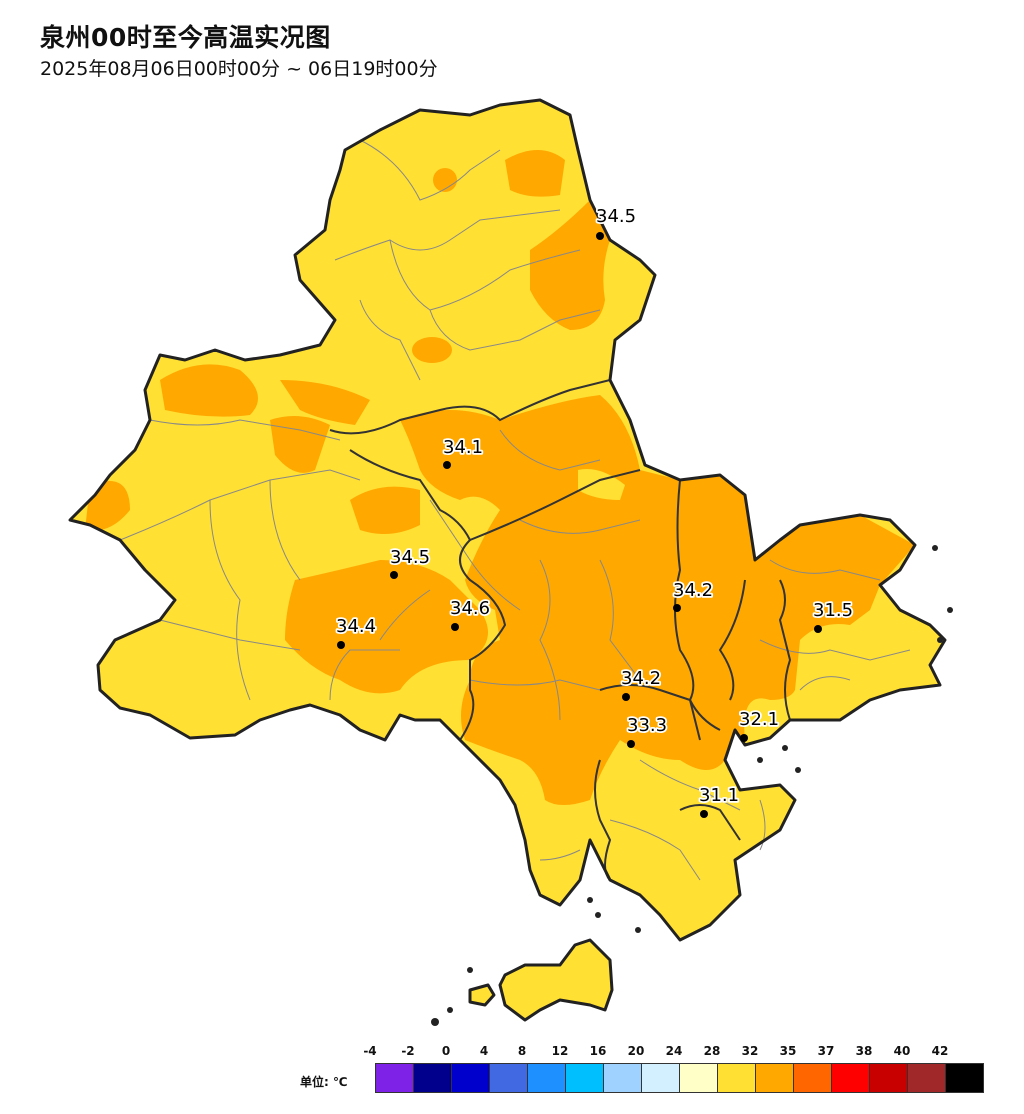 Image resolution: width=1024 pixels, height=1114 pixels. What do you see at coordinates (674, 1051) in the screenshot?
I see `legend-tick-label: 24` at bounding box center [674, 1051].